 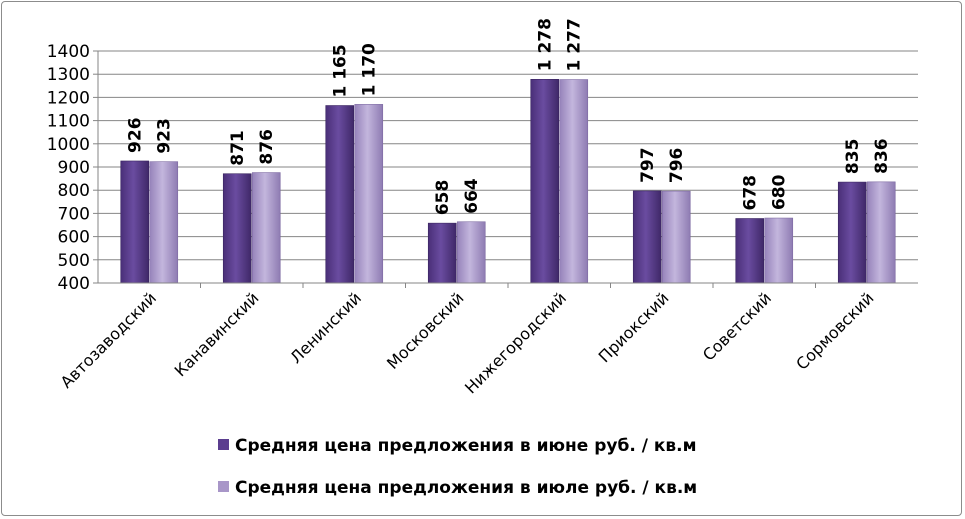 What do you see at coordinates (575, 44) in the screenshot?
I see `data-label-july: 1 277` at bounding box center [575, 44].